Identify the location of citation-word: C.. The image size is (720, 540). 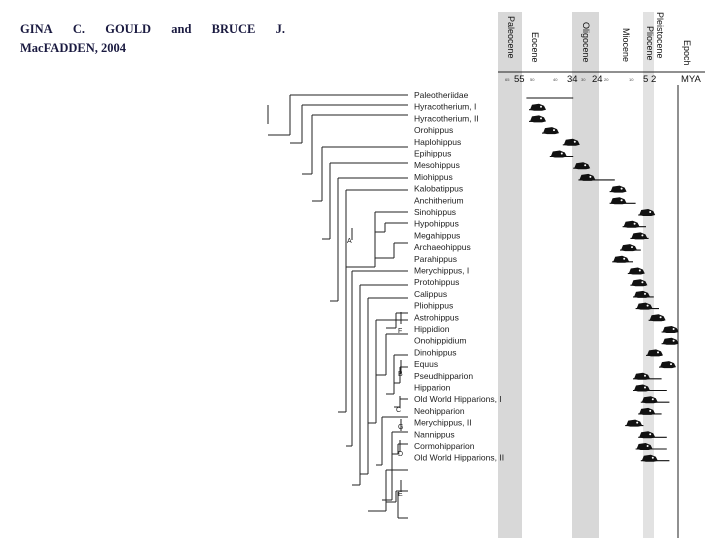
(79, 29).